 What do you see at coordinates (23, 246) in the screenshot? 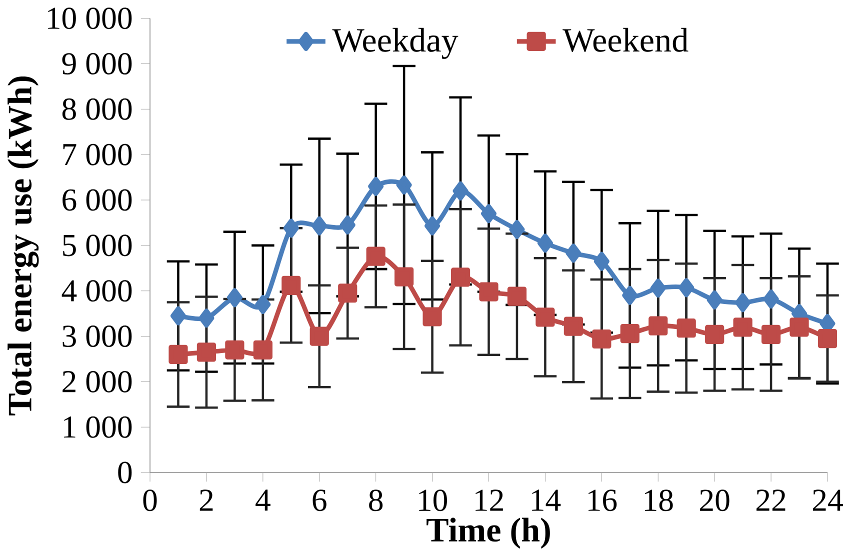
I see `y-axis-title: Total energy use (kWh)` at bounding box center [23, 246].